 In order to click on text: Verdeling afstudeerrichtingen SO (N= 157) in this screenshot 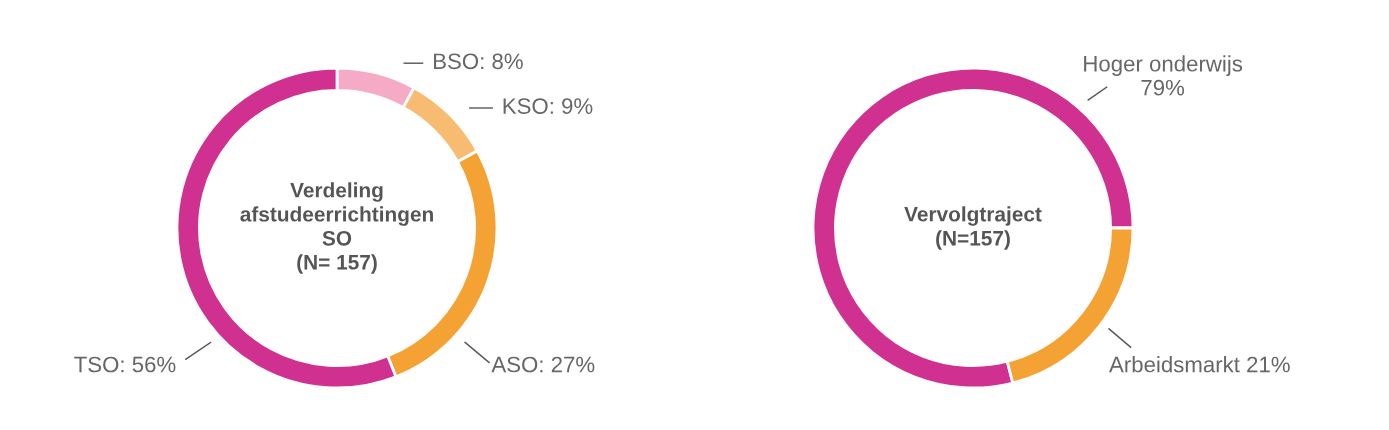, I will do `click(336, 228)`.